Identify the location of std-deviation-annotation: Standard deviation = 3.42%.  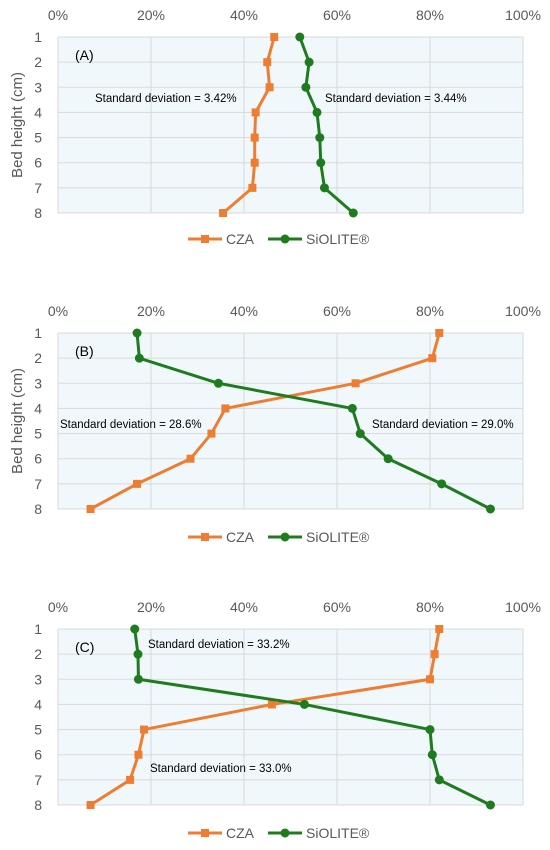
(166, 99).